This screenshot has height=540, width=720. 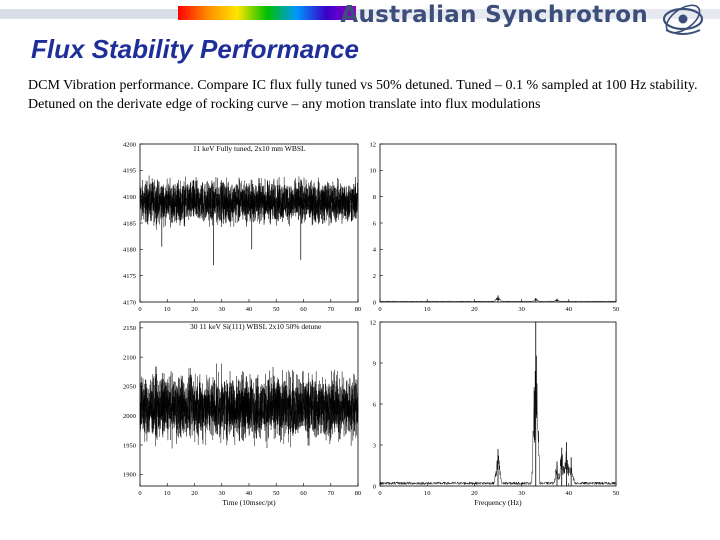 I want to click on x-axis-label: Frequency (Hz), so click(x=498, y=502).